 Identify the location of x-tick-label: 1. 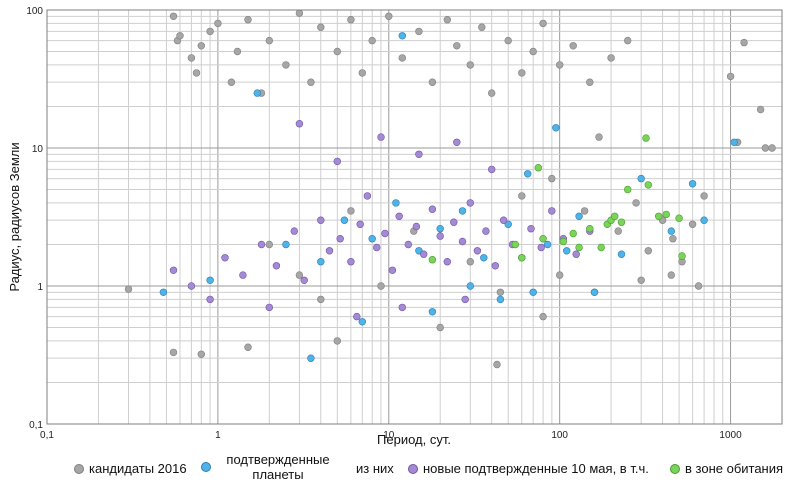
(218, 435).